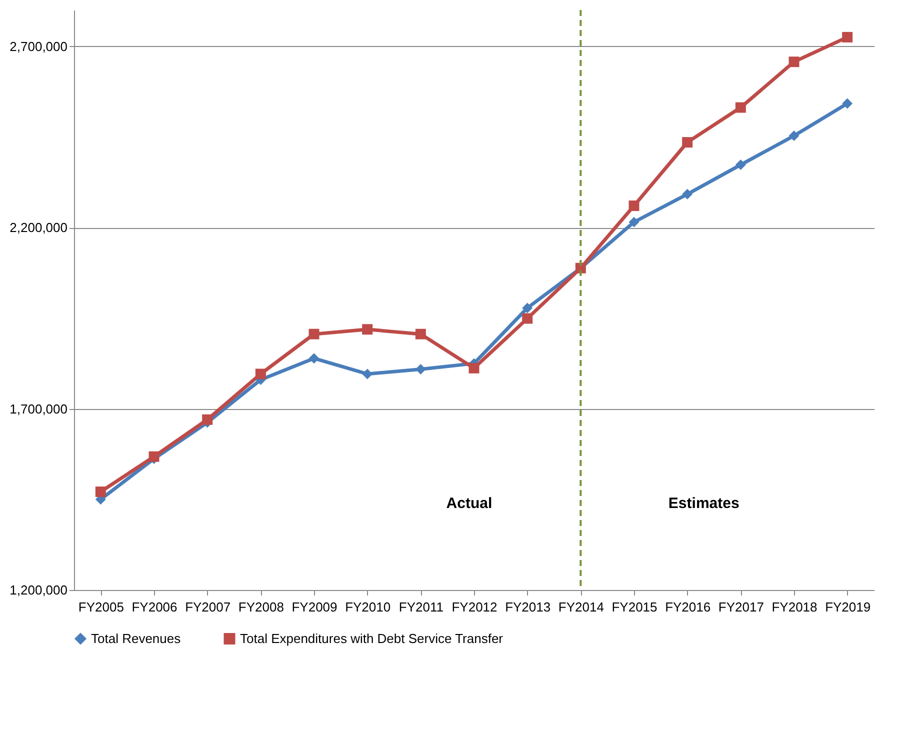 This screenshot has height=731, width=921. Describe the element at coordinates (261, 607) in the screenshot. I see `x-tick-label: FY2008` at that location.